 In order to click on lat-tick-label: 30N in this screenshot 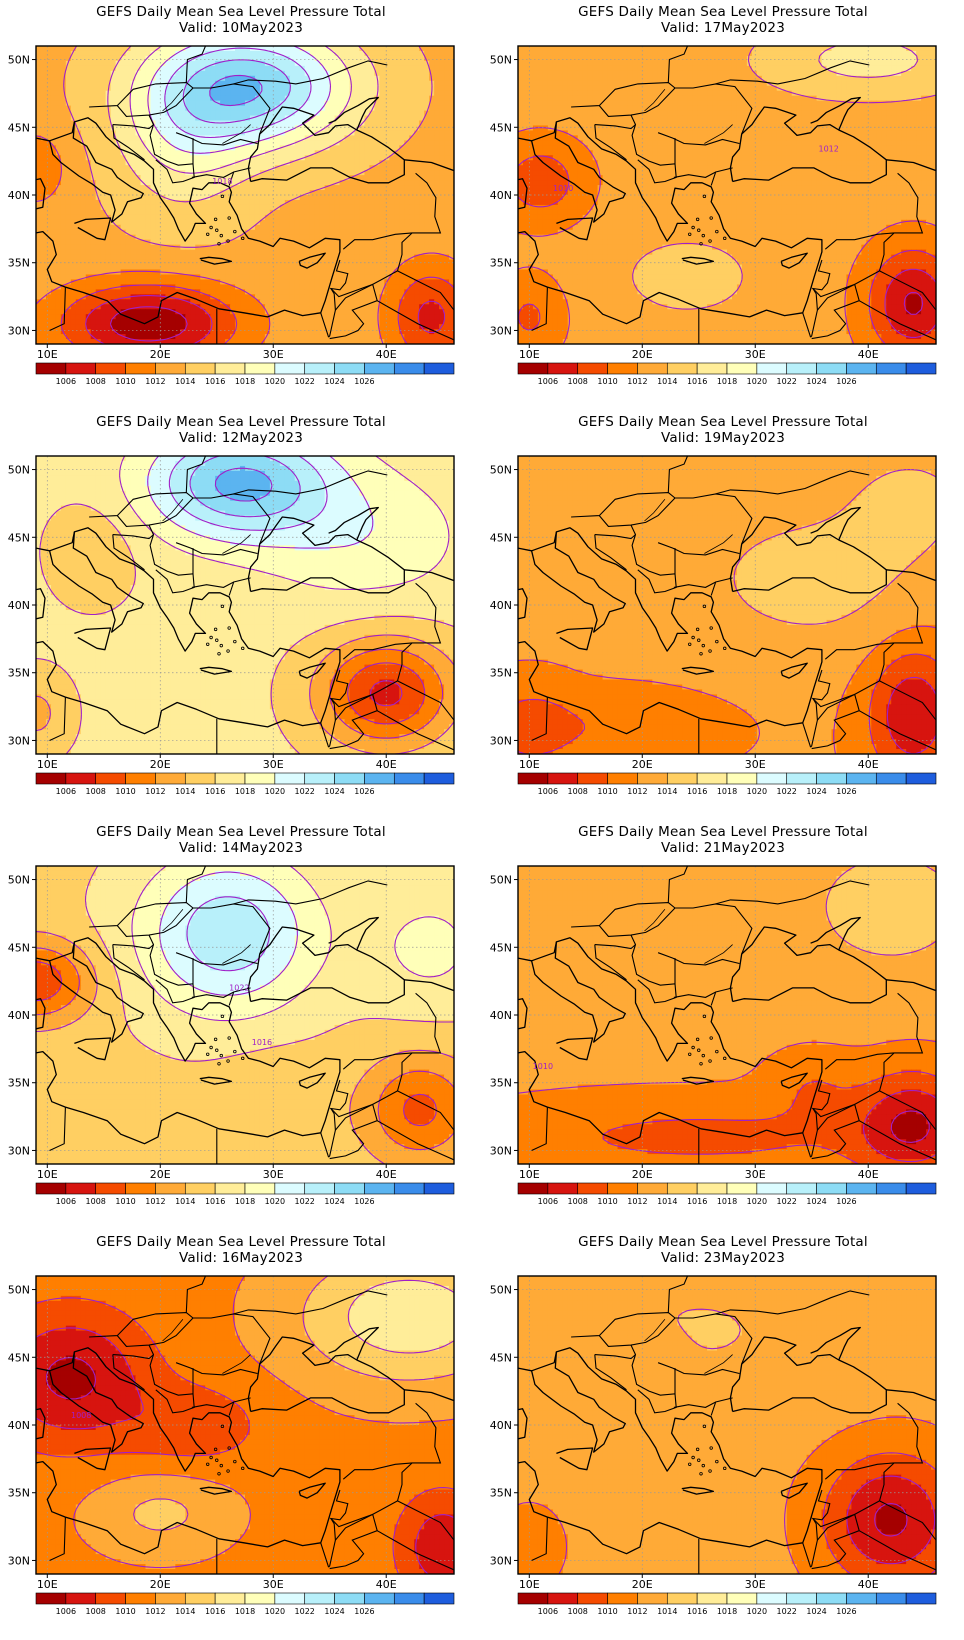, I will do `click(501, 330)`.